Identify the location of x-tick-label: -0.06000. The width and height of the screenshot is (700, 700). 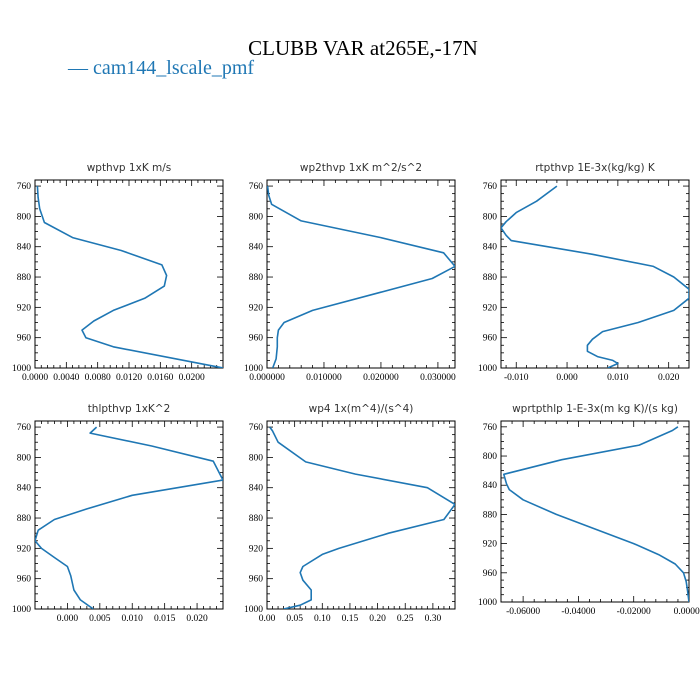
(523, 612).